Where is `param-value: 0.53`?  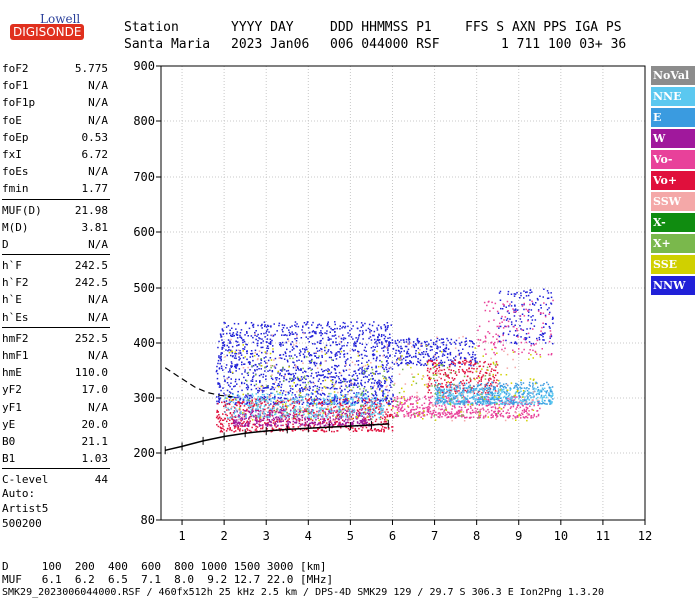 param-value: 0.53 is located at coordinates (95, 137).